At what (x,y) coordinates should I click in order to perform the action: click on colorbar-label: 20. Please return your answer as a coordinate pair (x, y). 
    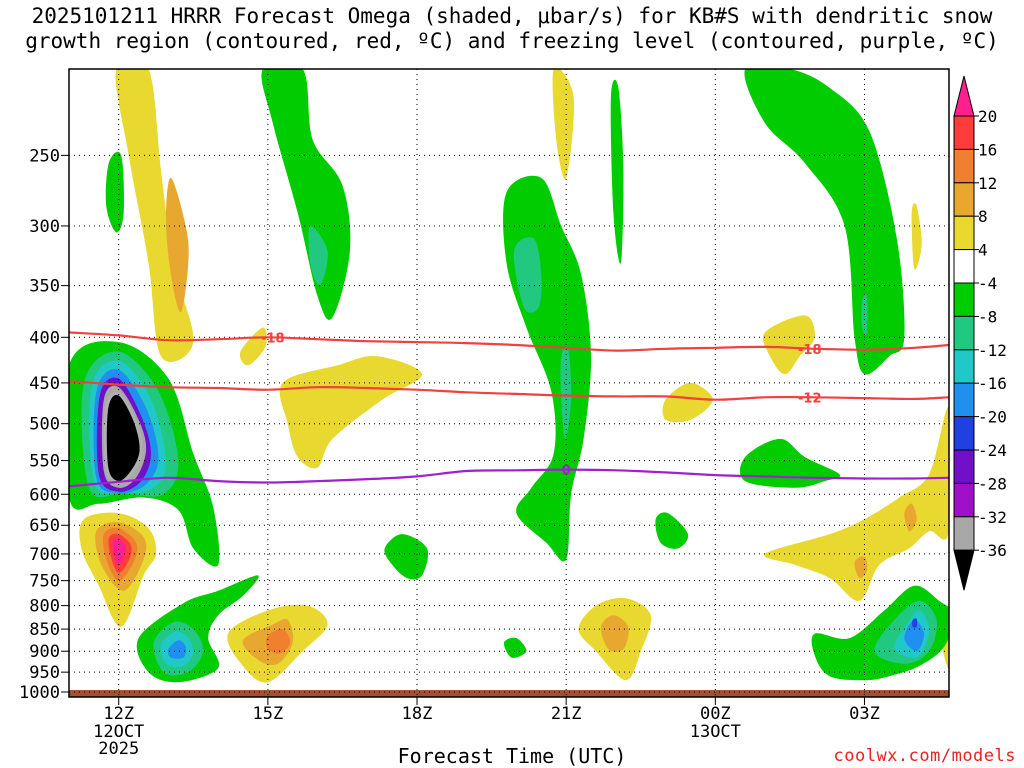
    Looking at the image, I should click on (987, 116).